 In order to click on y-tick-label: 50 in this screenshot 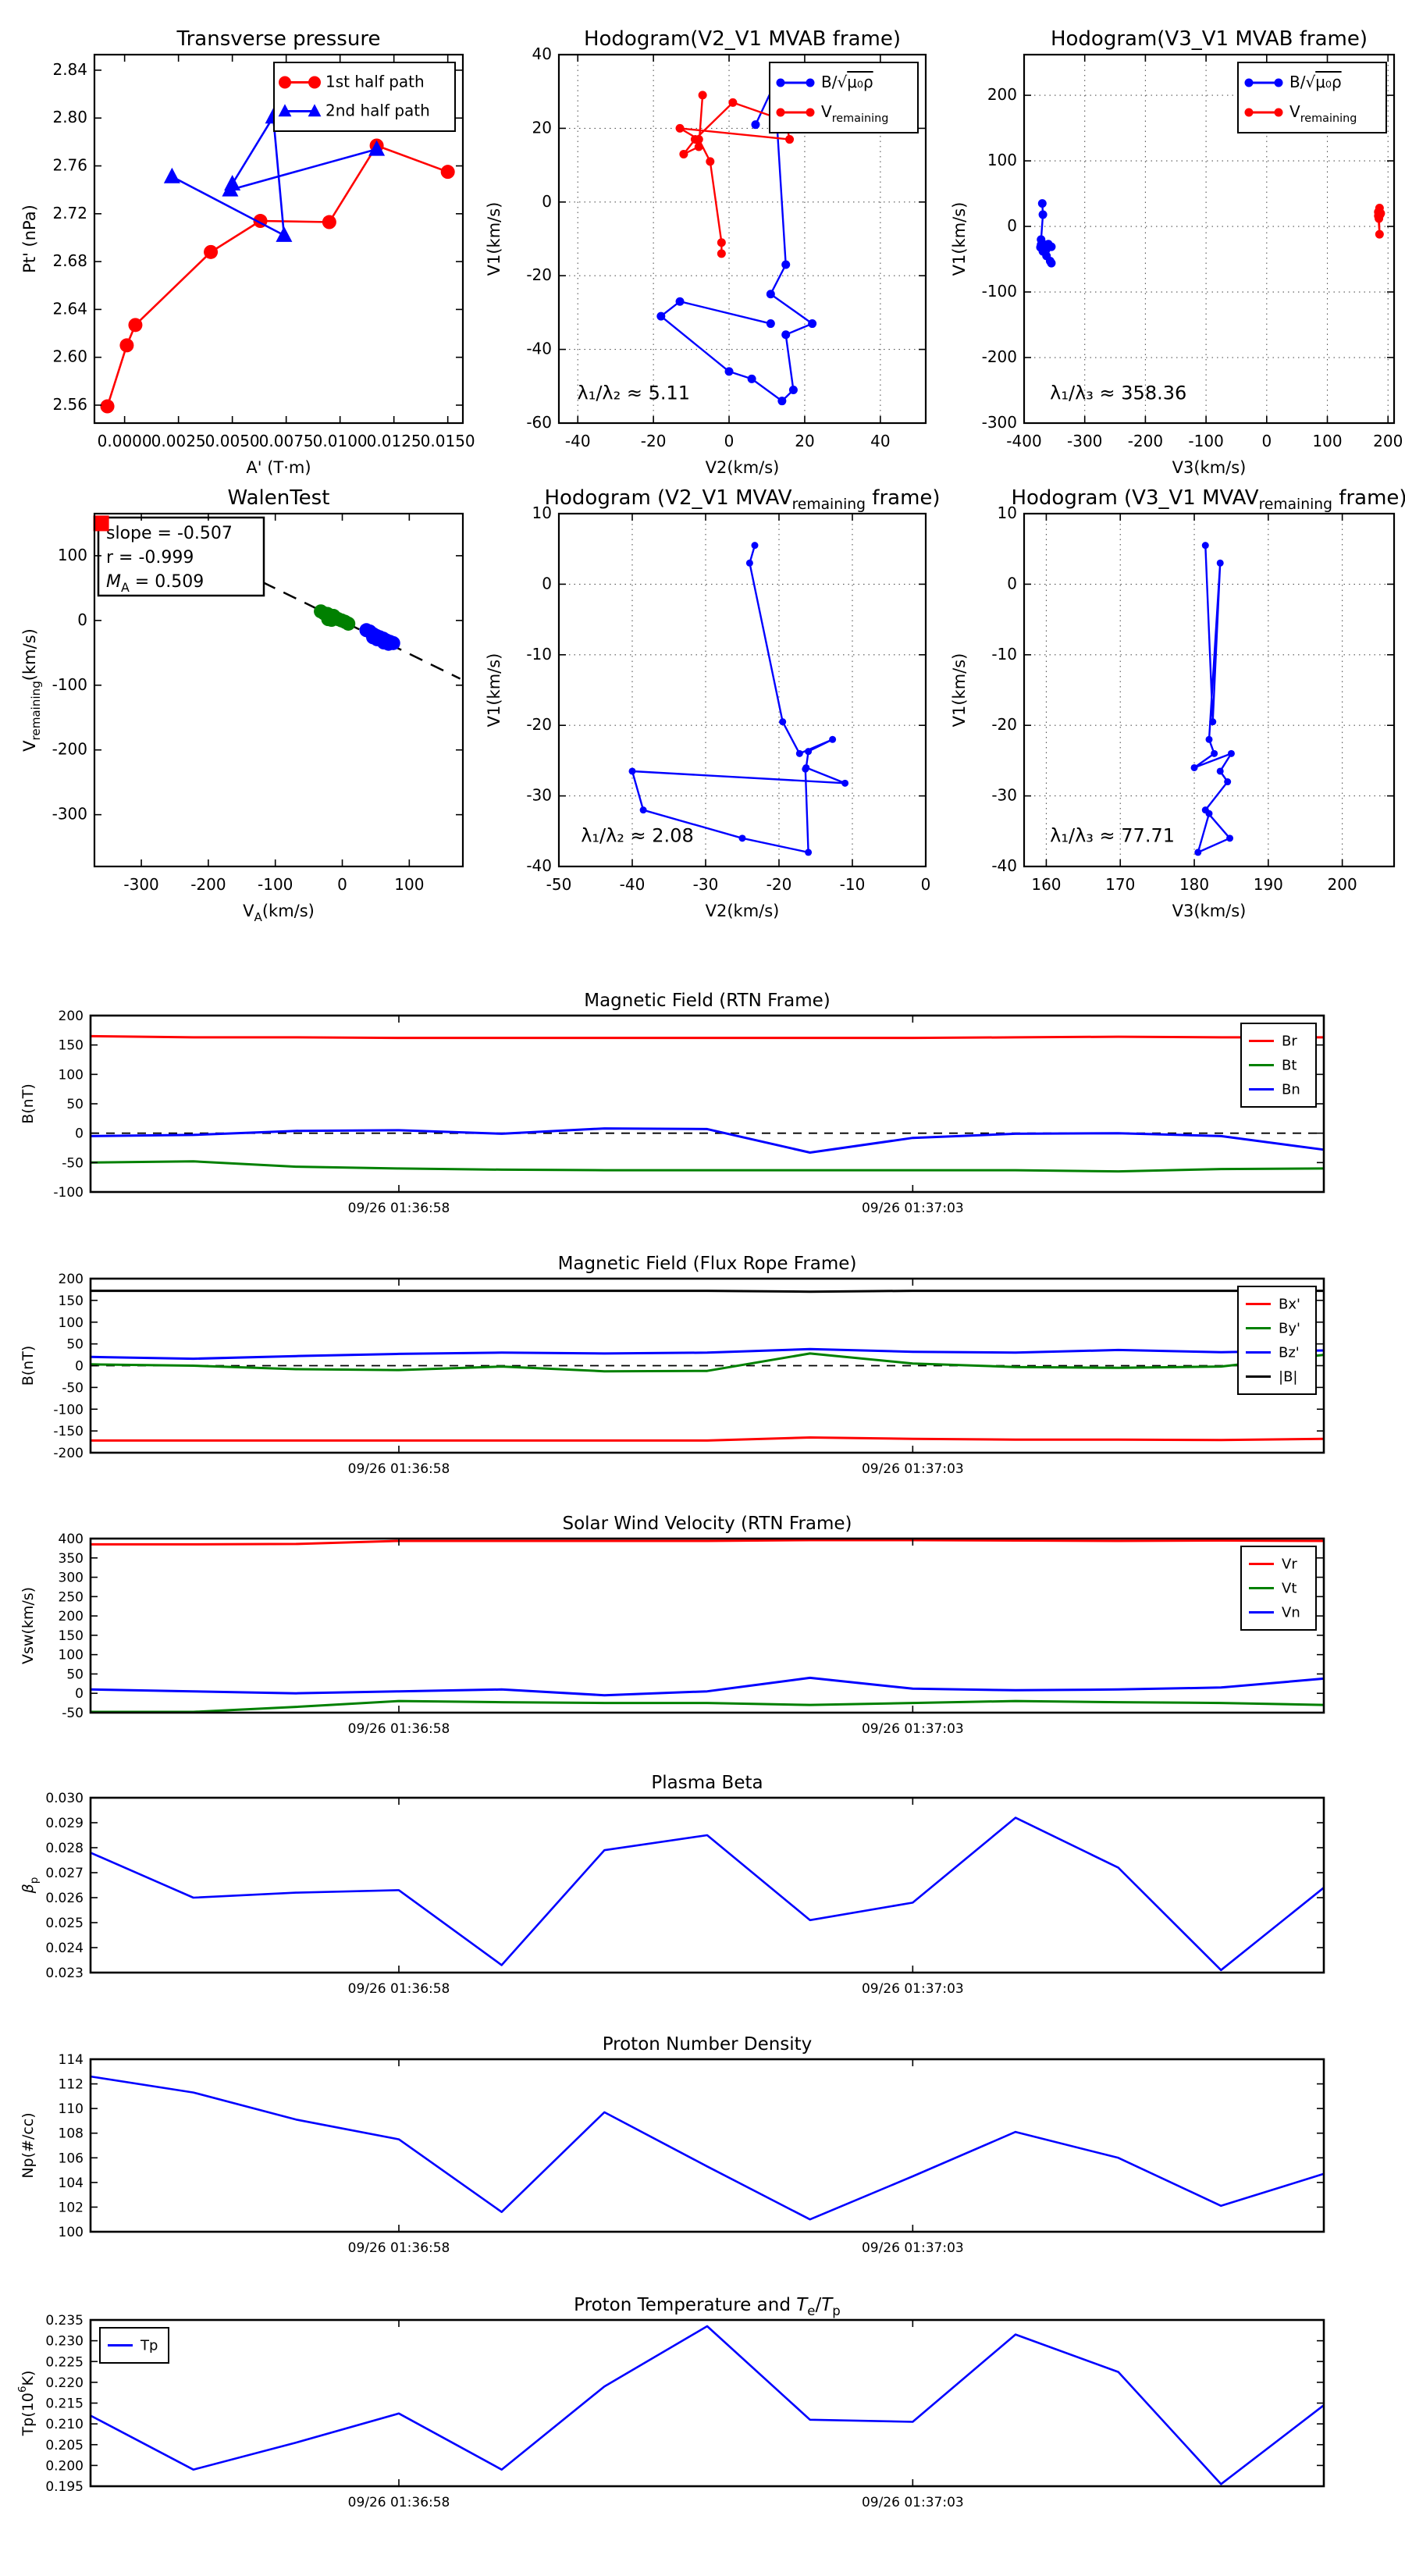, I will do `click(75, 1345)`.